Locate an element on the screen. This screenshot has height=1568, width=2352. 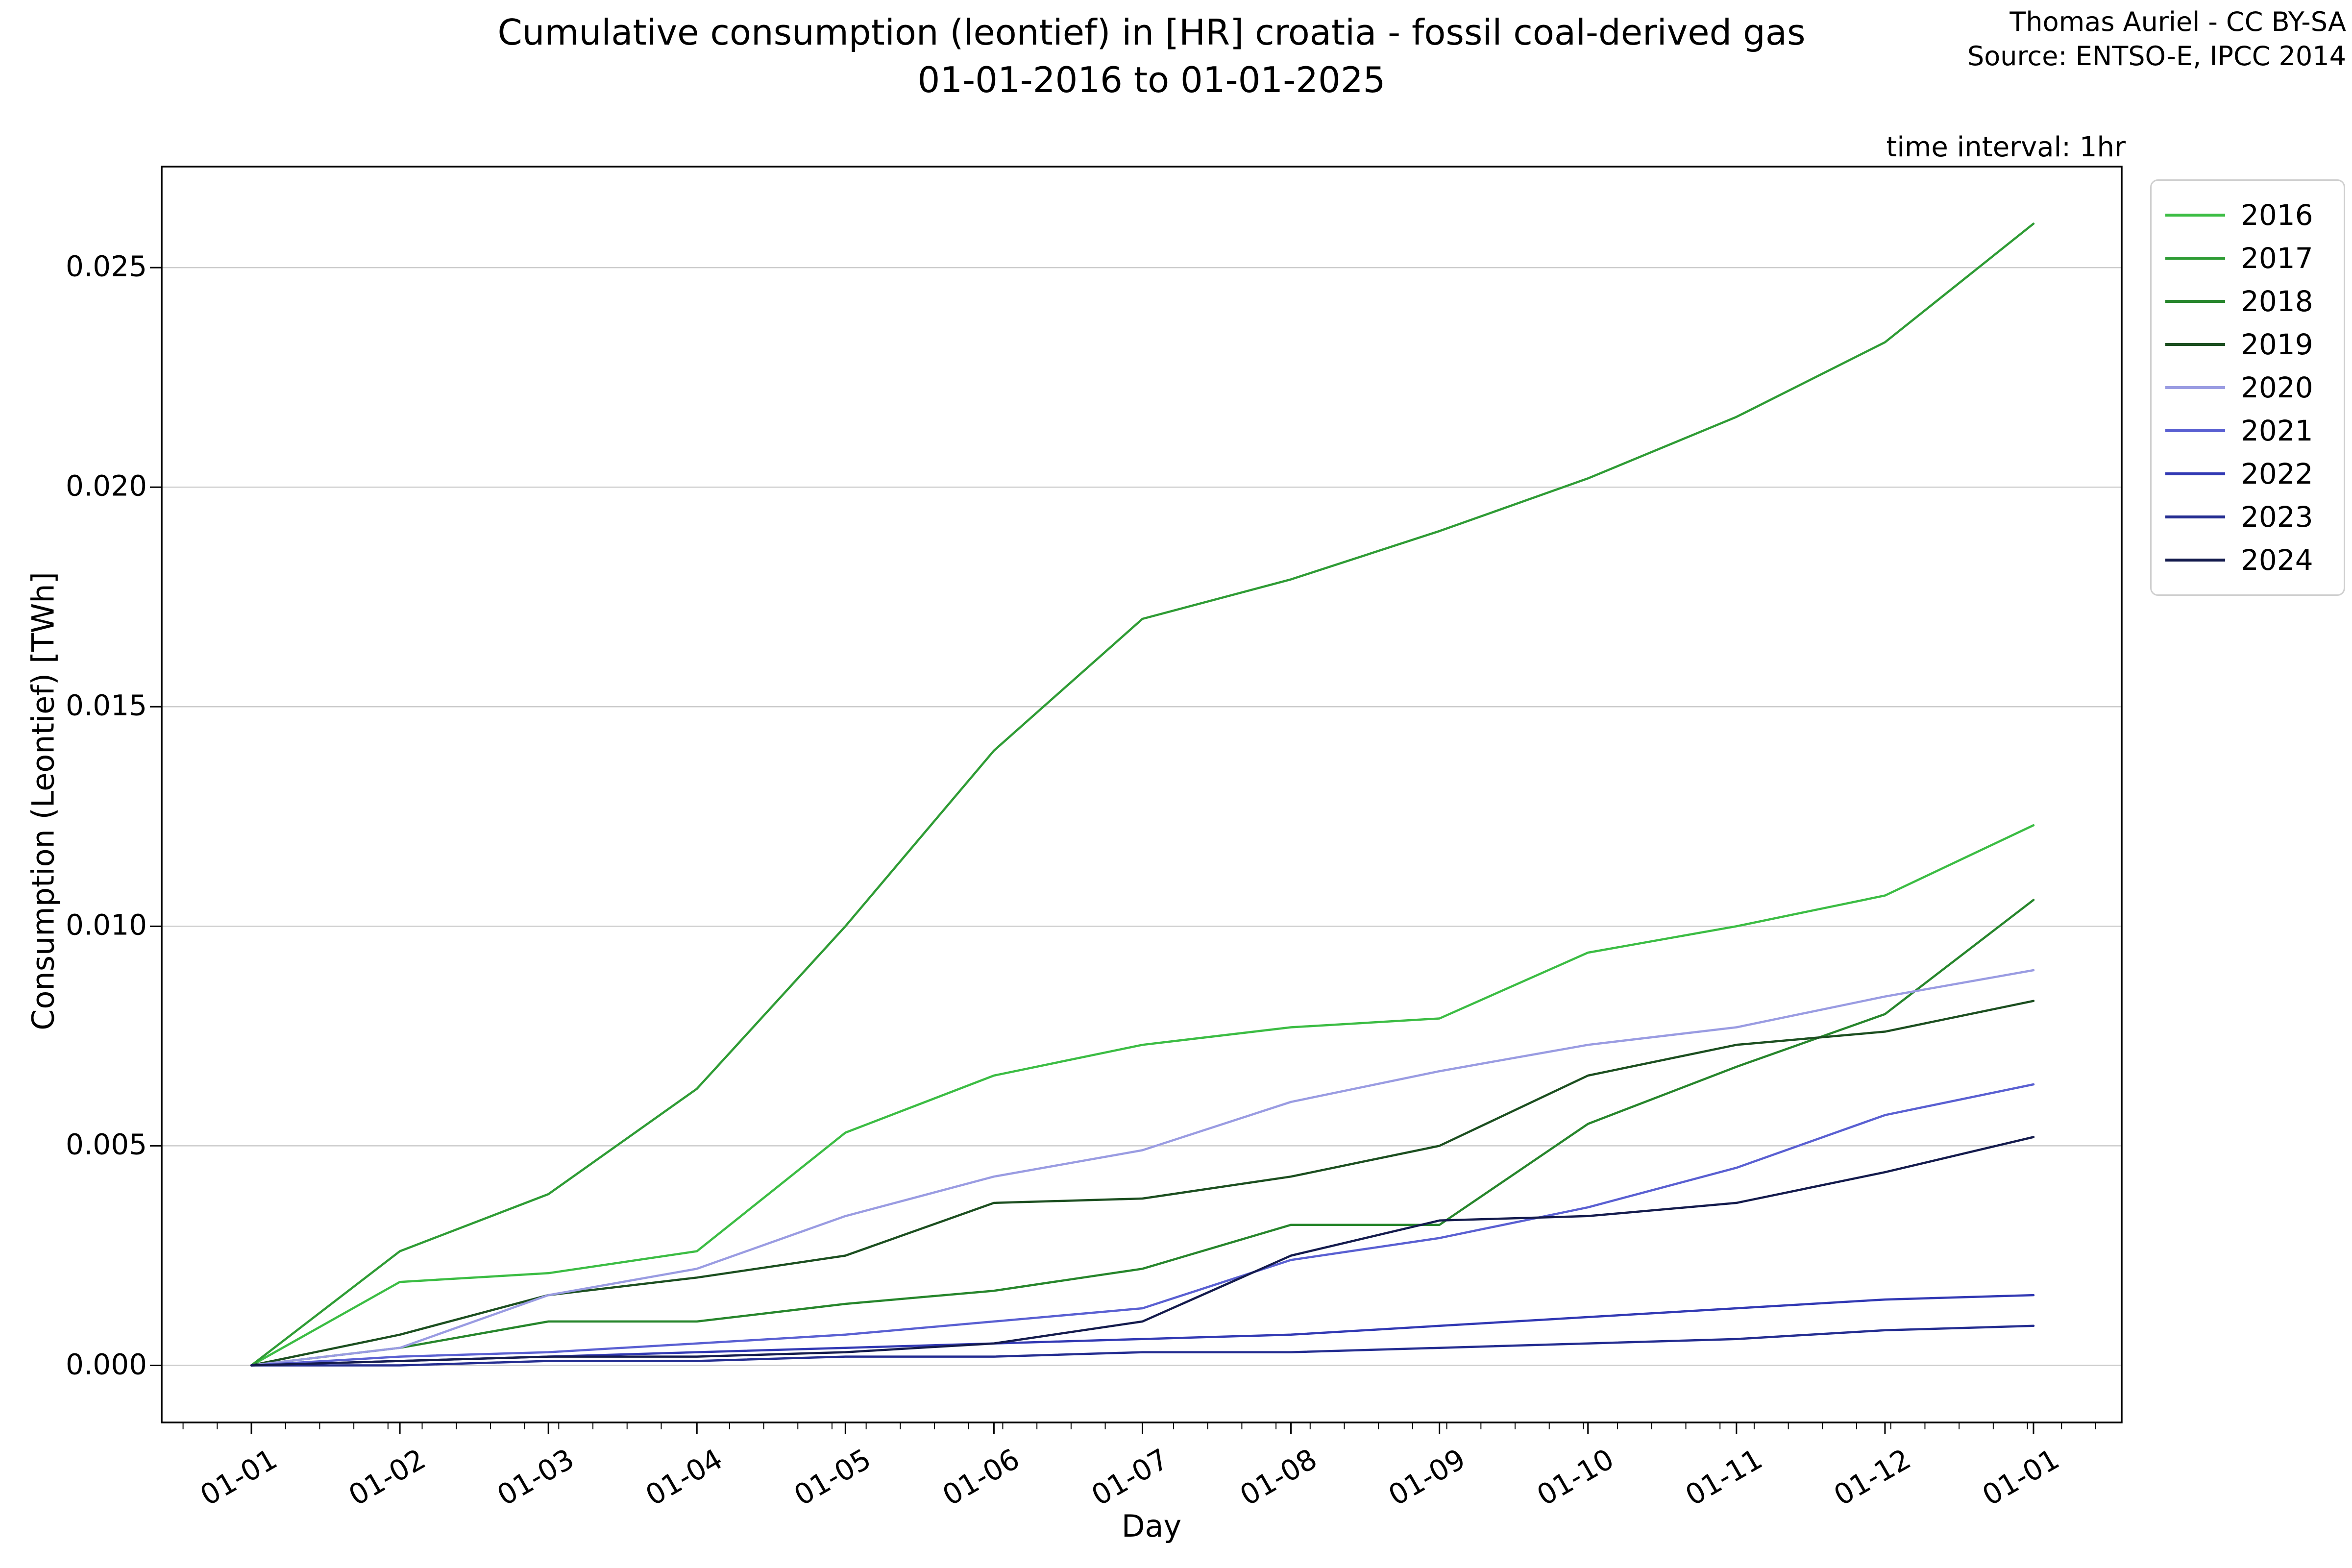
legend-item-2018: 2018 is located at coordinates (2247, 301).